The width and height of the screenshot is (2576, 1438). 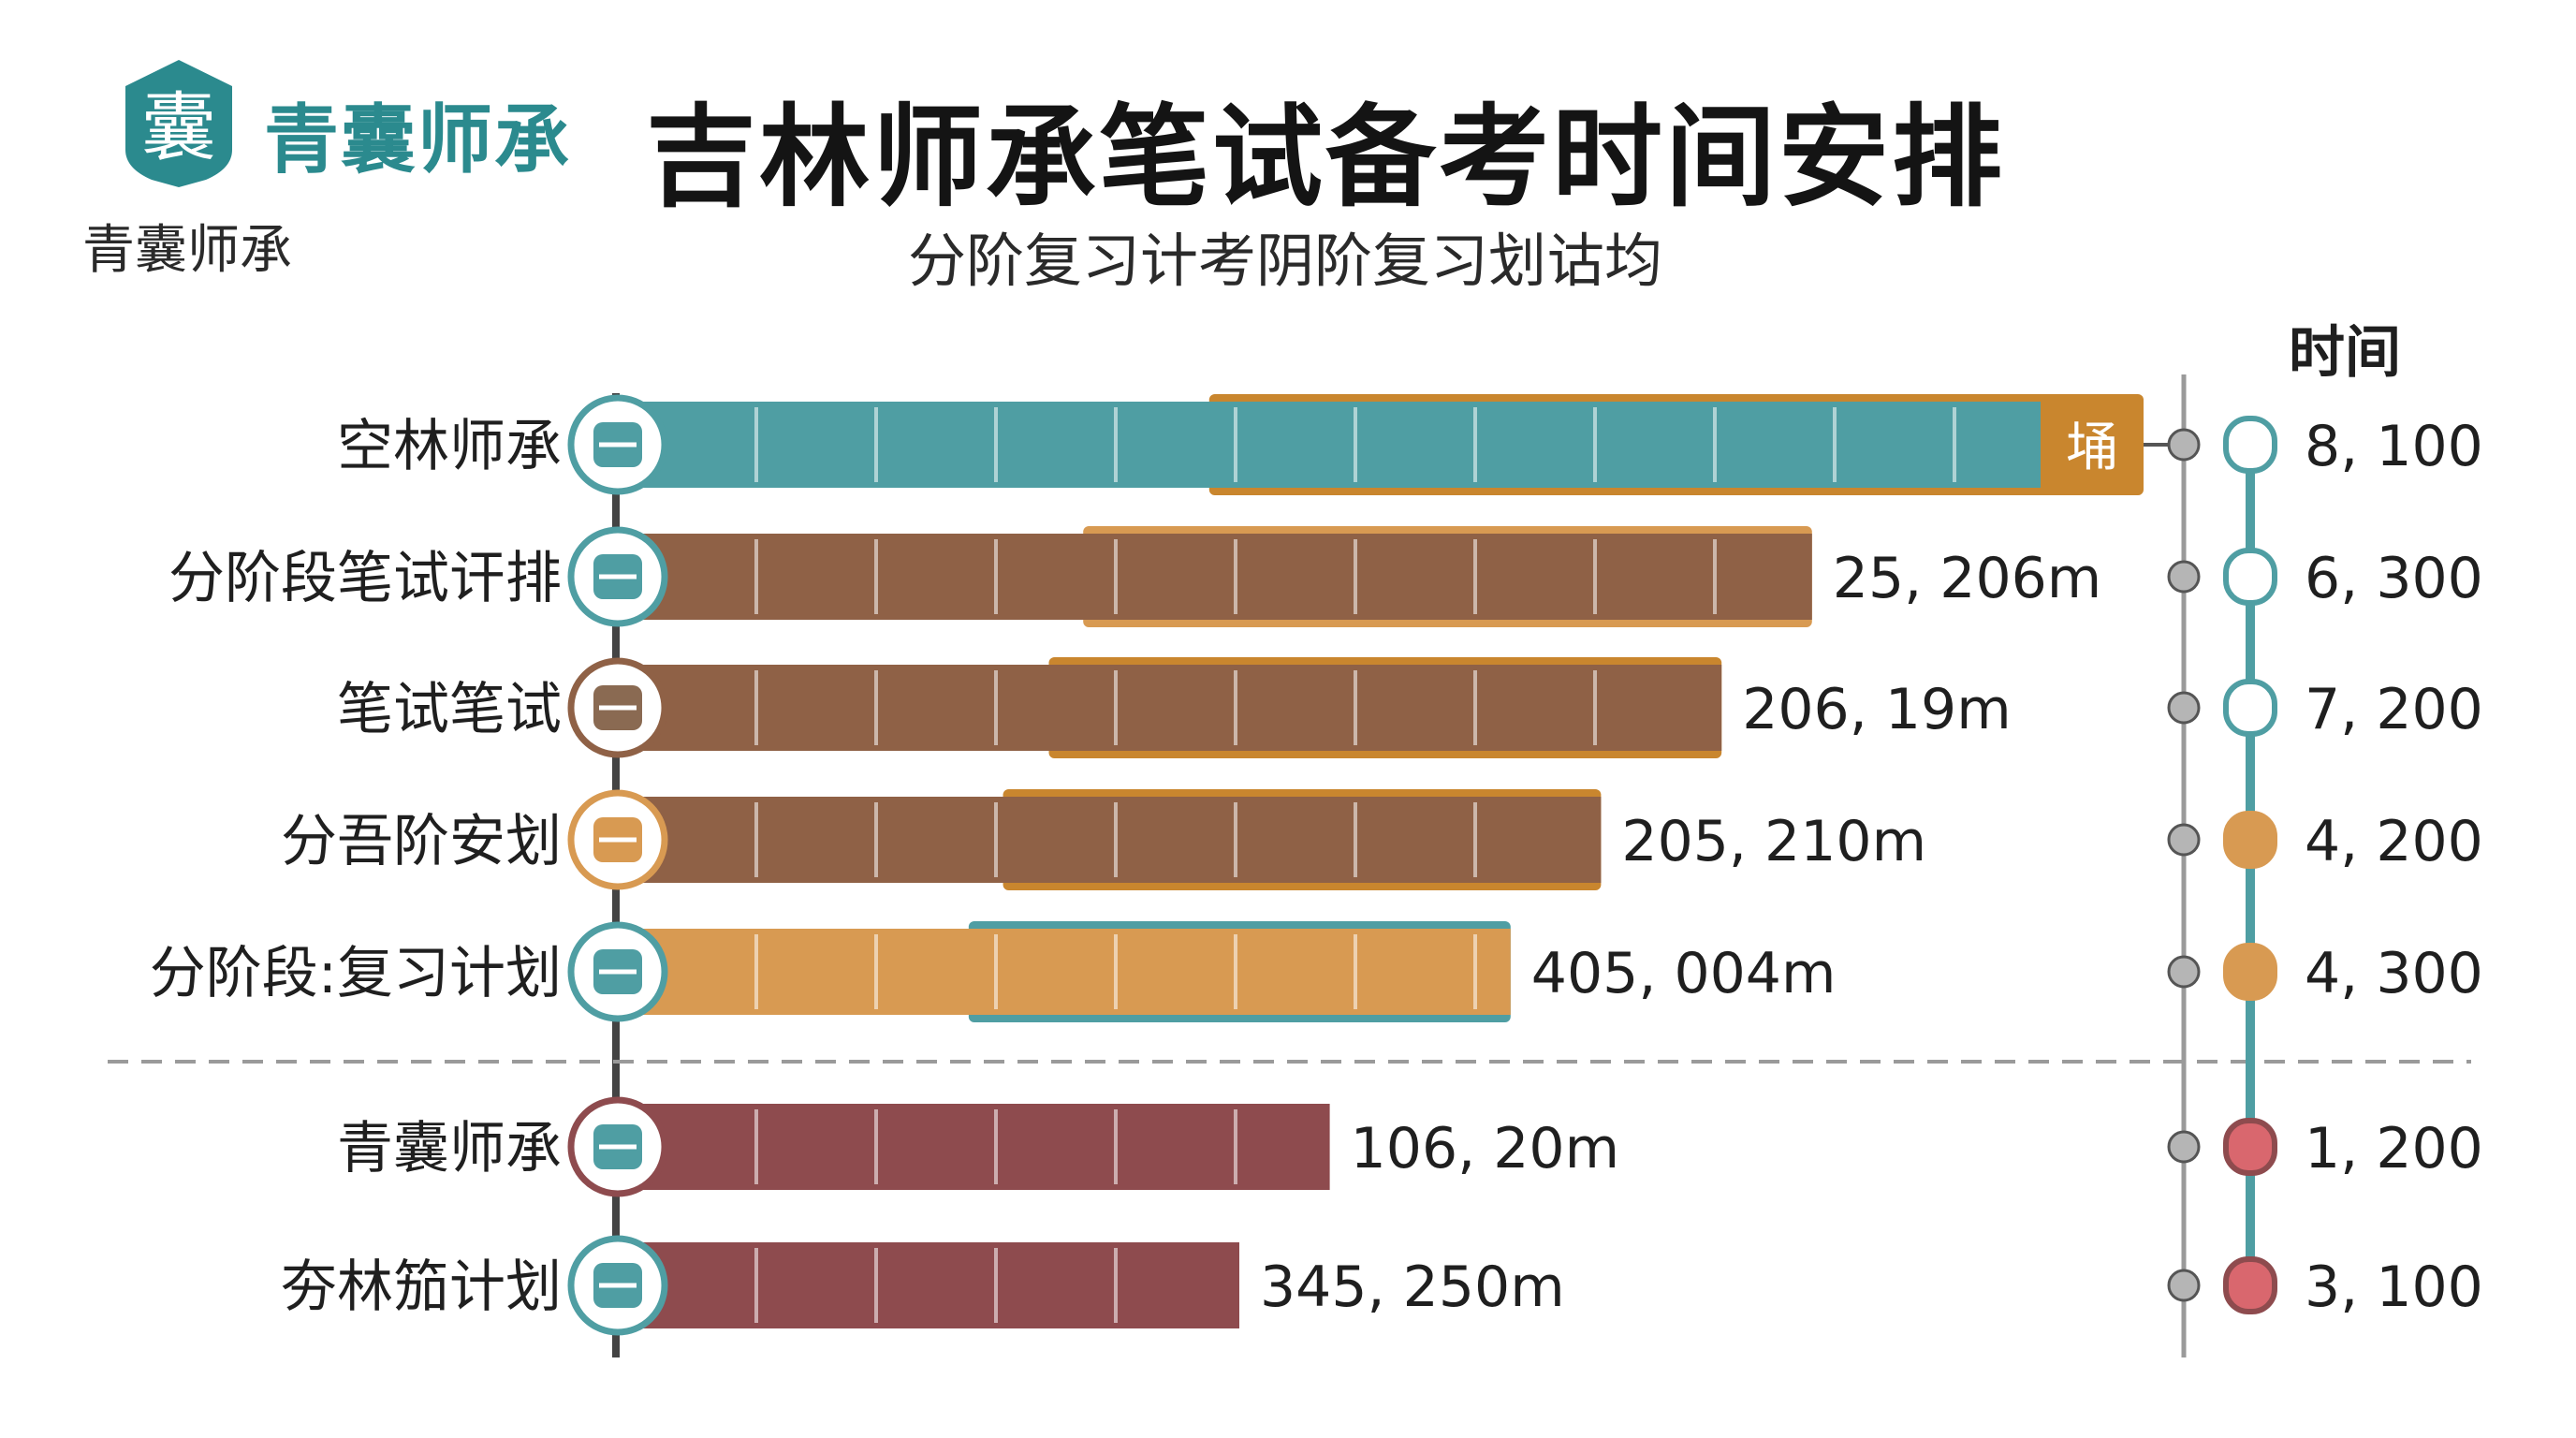 I want to click on bar-row: 埇, so click(x=1410, y=444).